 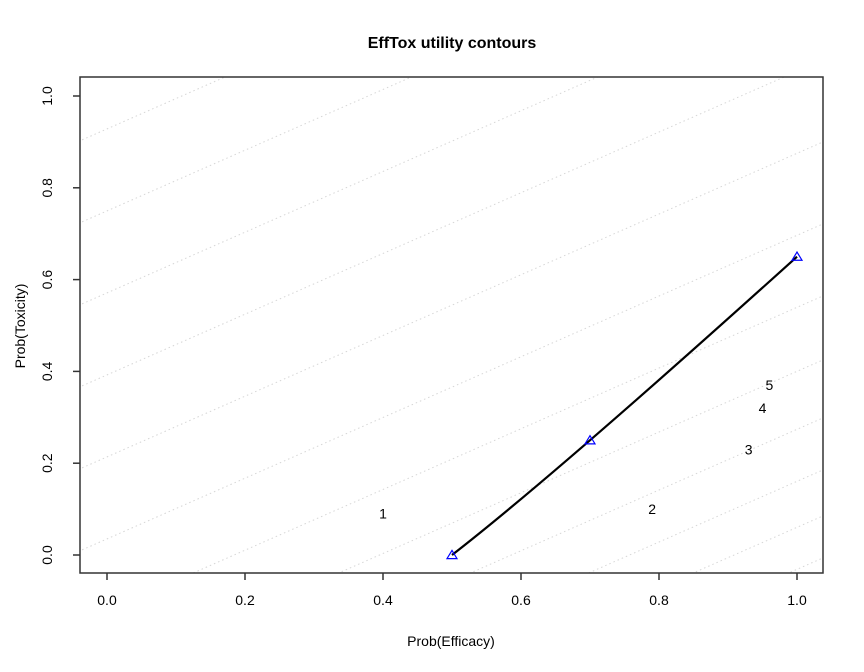 What do you see at coordinates (659, 600) in the screenshot?
I see `x-tick-label: 0.8` at bounding box center [659, 600].